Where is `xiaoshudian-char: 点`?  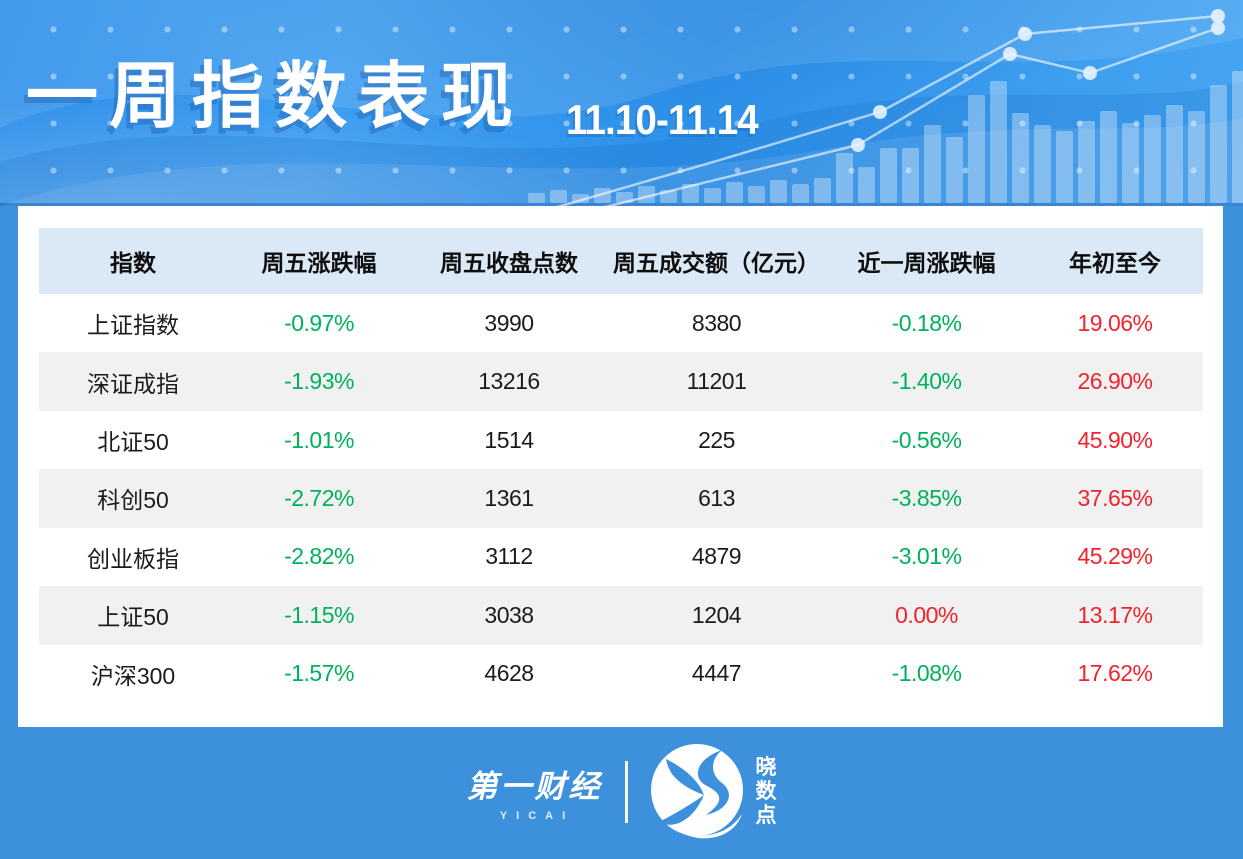
xiaoshudian-char: 点 is located at coordinates (766, 815).